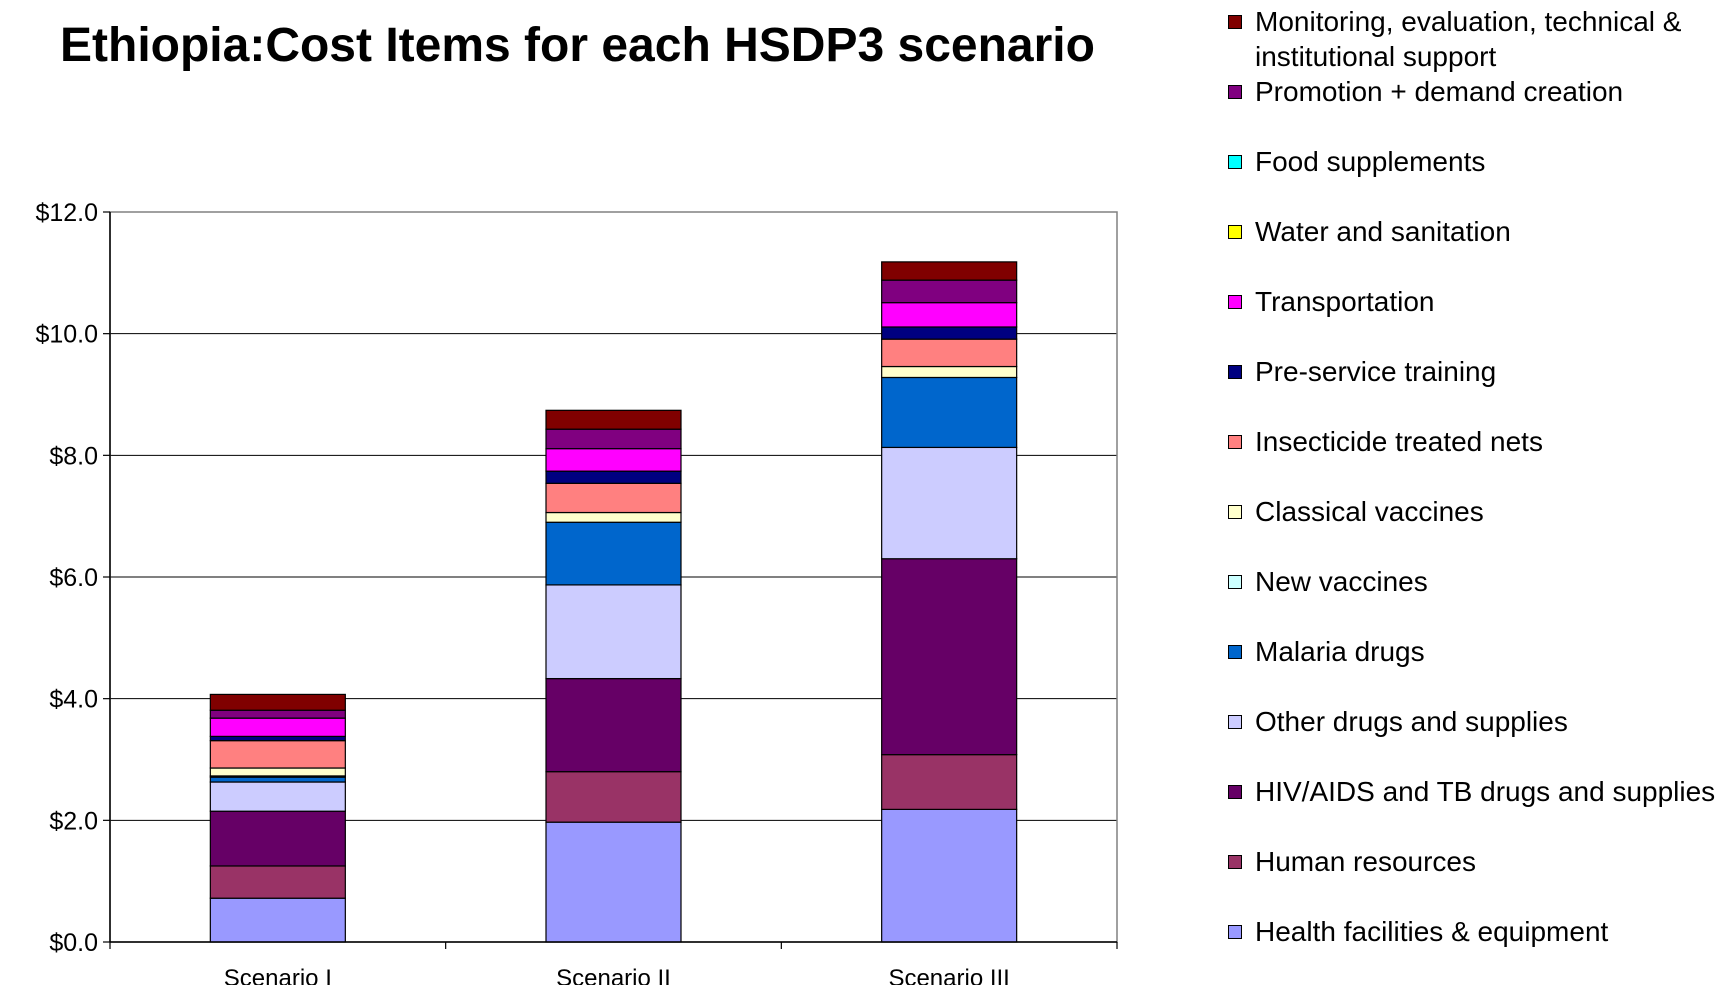 Image resolution: width=1731 pixels, height=985 pixels. I want to click on legend-item: Malaria drugs, so click(1478, 669).